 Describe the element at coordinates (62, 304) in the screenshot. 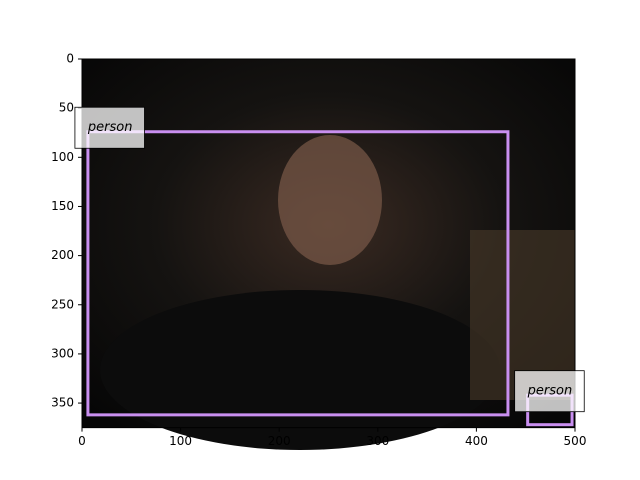

I see `y-tick-label: 250` at that location.